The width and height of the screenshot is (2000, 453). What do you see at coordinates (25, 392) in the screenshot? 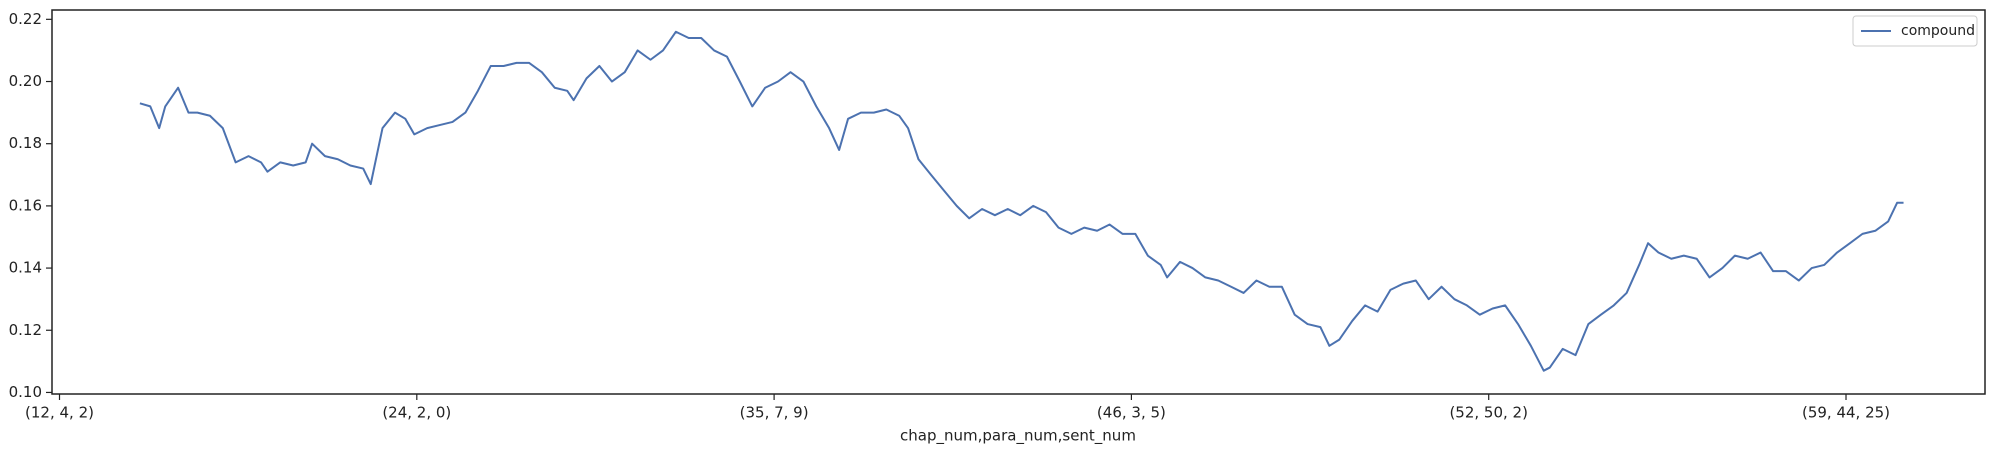
I see `y-tick-label: 0.10` at bounding box center [25, 392].